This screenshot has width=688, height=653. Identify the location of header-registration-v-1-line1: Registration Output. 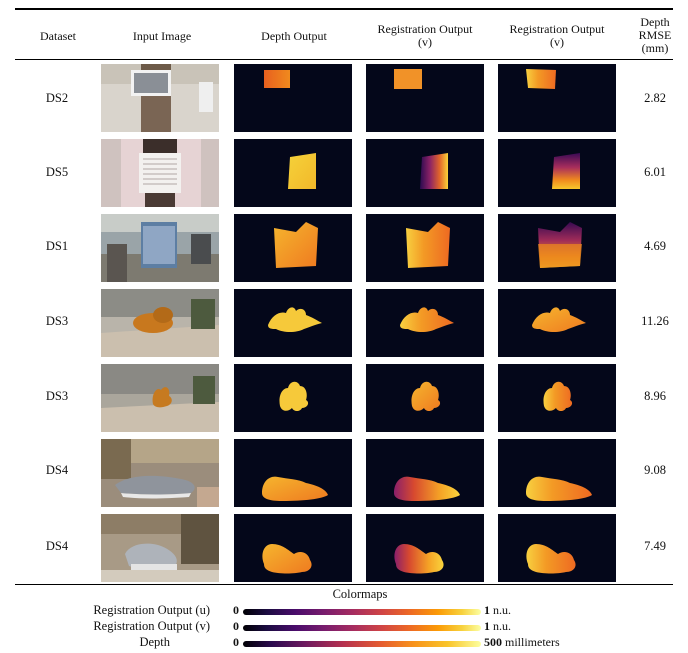
(425, 29).